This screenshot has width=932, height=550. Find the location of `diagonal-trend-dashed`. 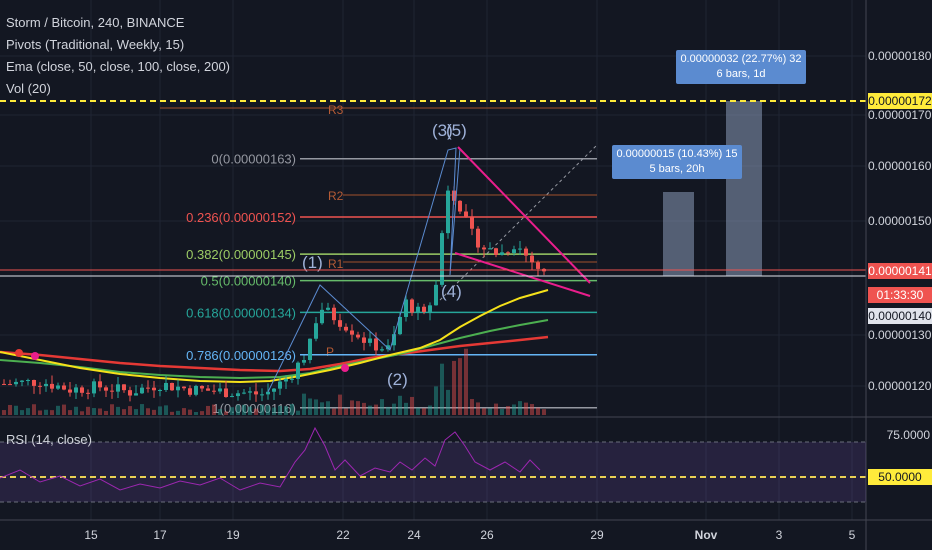

diagonal-trend-dashed is located at coordinates (518, 222).